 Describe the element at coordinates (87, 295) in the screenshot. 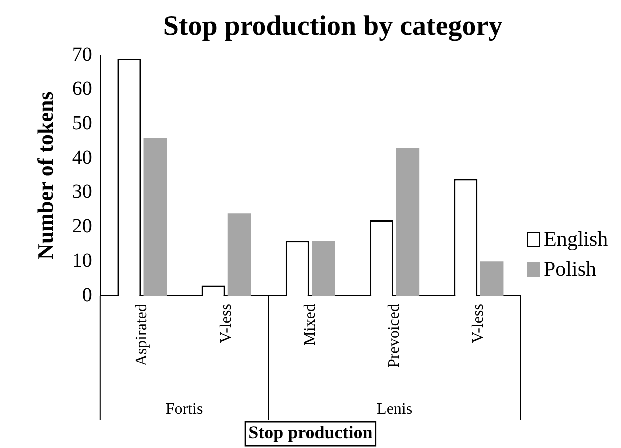

I see `y-tick-label: 0` at that location.